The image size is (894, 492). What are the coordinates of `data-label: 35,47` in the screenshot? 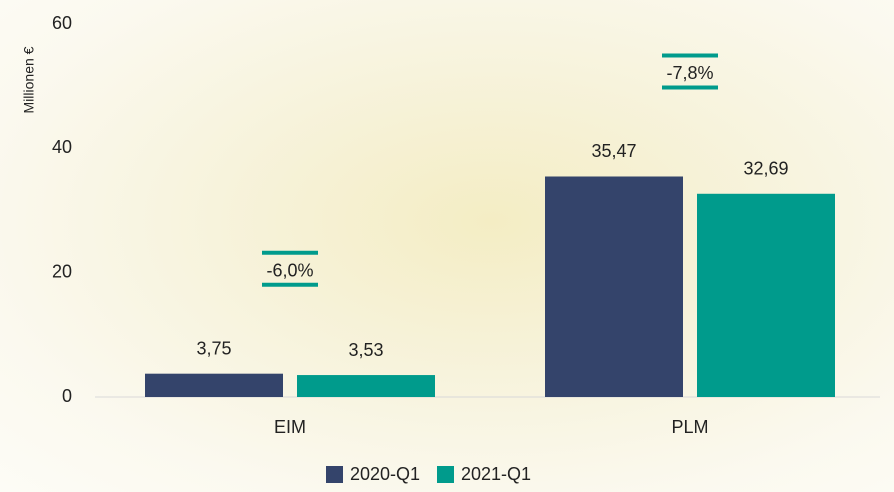 It's located at (613, 151).